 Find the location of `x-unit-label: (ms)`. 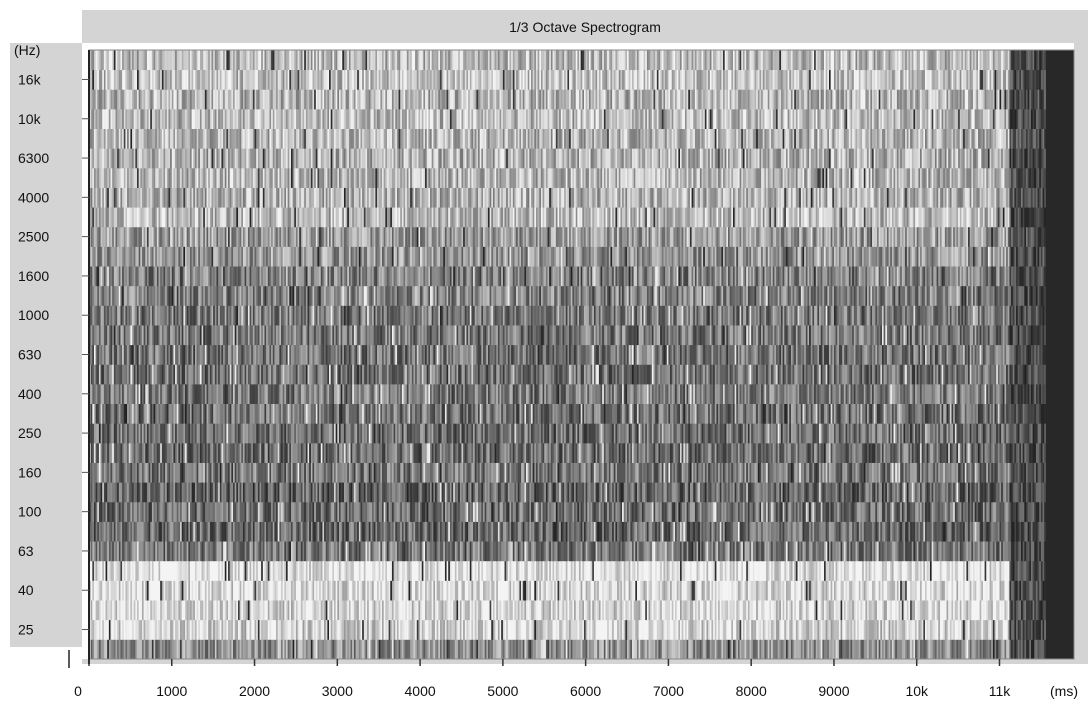

x-unit-label: (ms) is located at coordinates (1064, 691).